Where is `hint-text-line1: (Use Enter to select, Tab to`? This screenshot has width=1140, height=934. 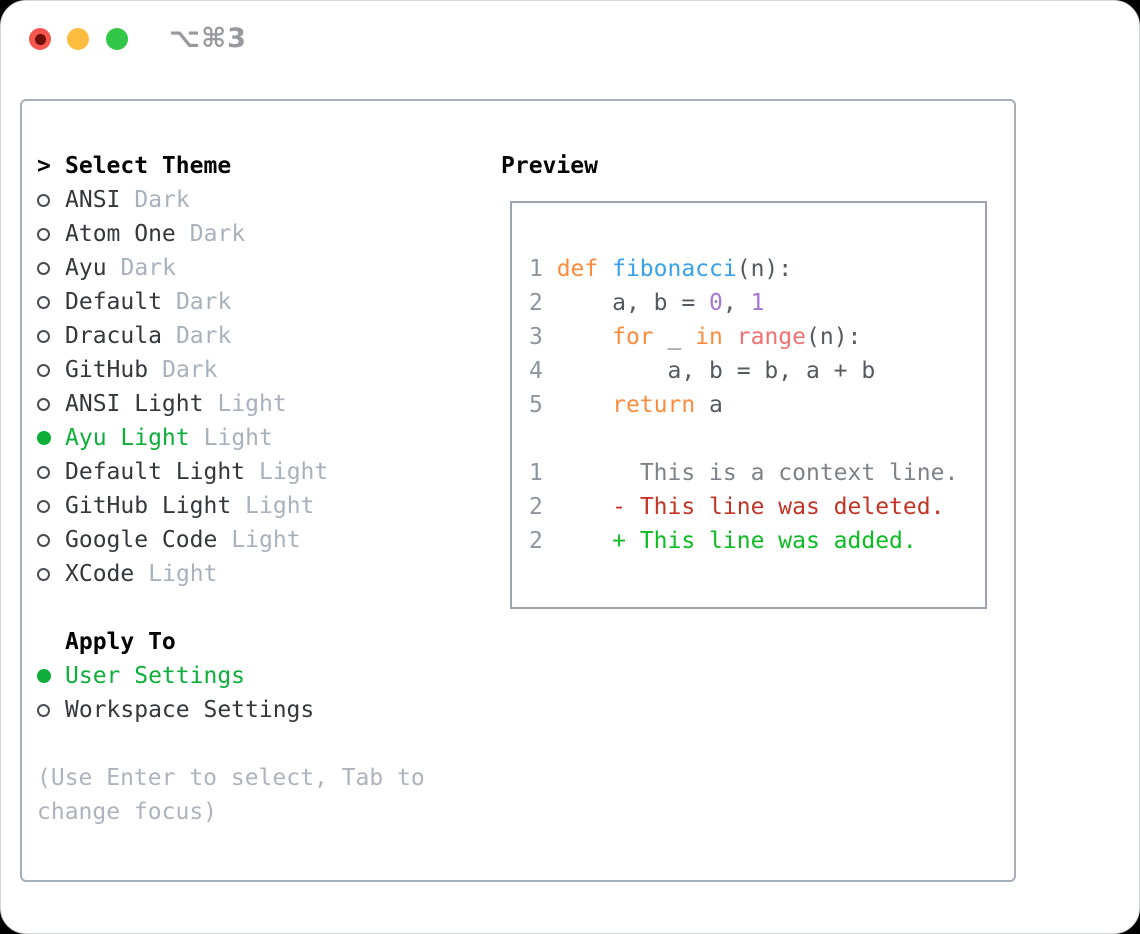 hint-text-line1: (Use Enter to select, Tab to is located at coordinates (231, 778).